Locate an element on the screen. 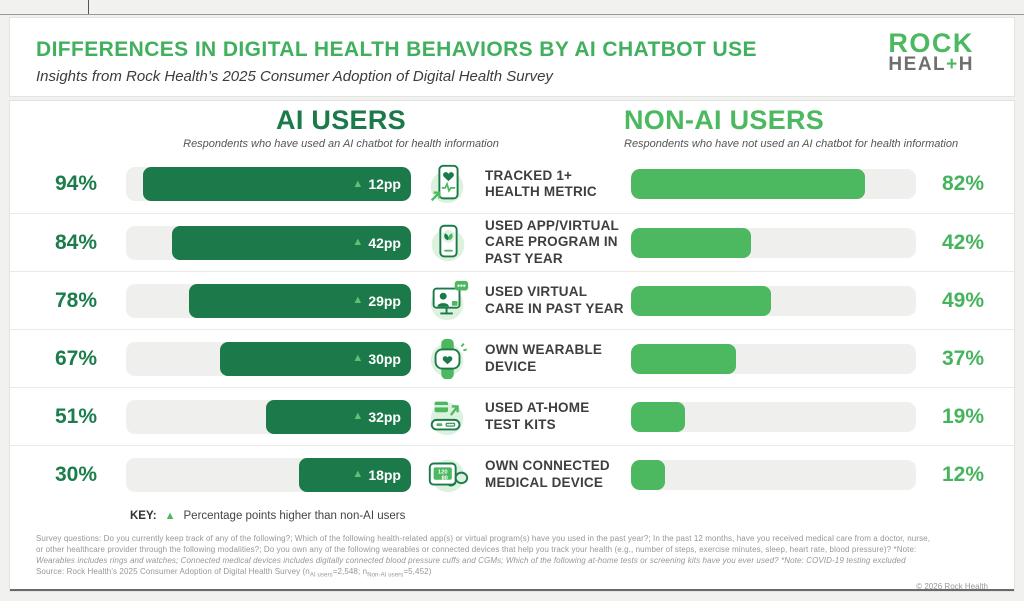  ai-bar-track: ▲ 18pp is located at coordinates (268, 474).